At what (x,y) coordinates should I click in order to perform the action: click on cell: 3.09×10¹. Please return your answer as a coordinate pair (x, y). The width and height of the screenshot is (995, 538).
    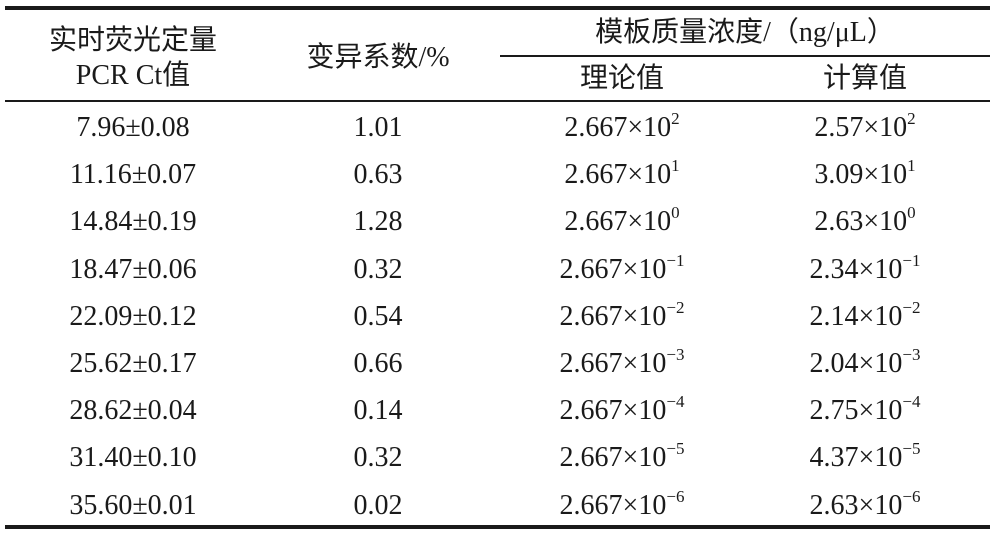
    Looking at the image, I should click on (864, 174).